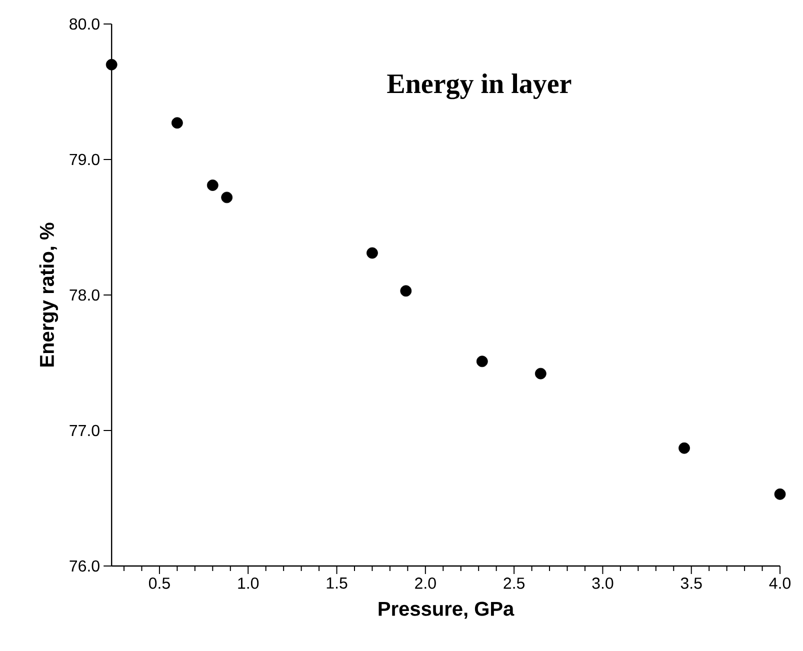 This screenshot has height=651, width=803. Describe the element at coordinates (337, 583) in the screenshot. I see `x-tick-label: 1.5` at that location.